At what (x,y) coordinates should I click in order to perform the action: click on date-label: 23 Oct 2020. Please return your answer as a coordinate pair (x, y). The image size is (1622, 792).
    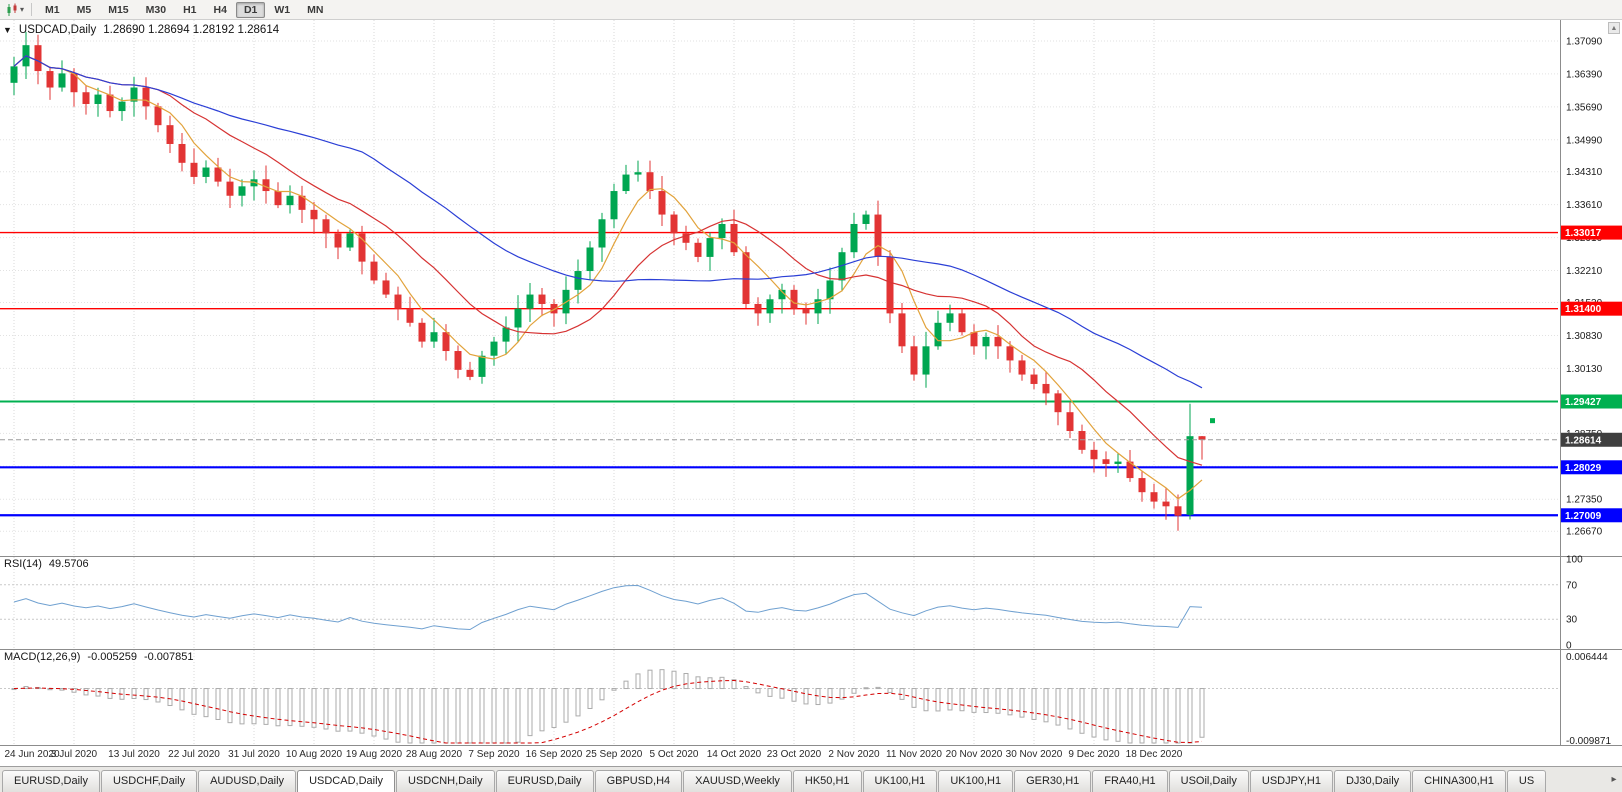
    Looking at the image, I should click on (794, 754).